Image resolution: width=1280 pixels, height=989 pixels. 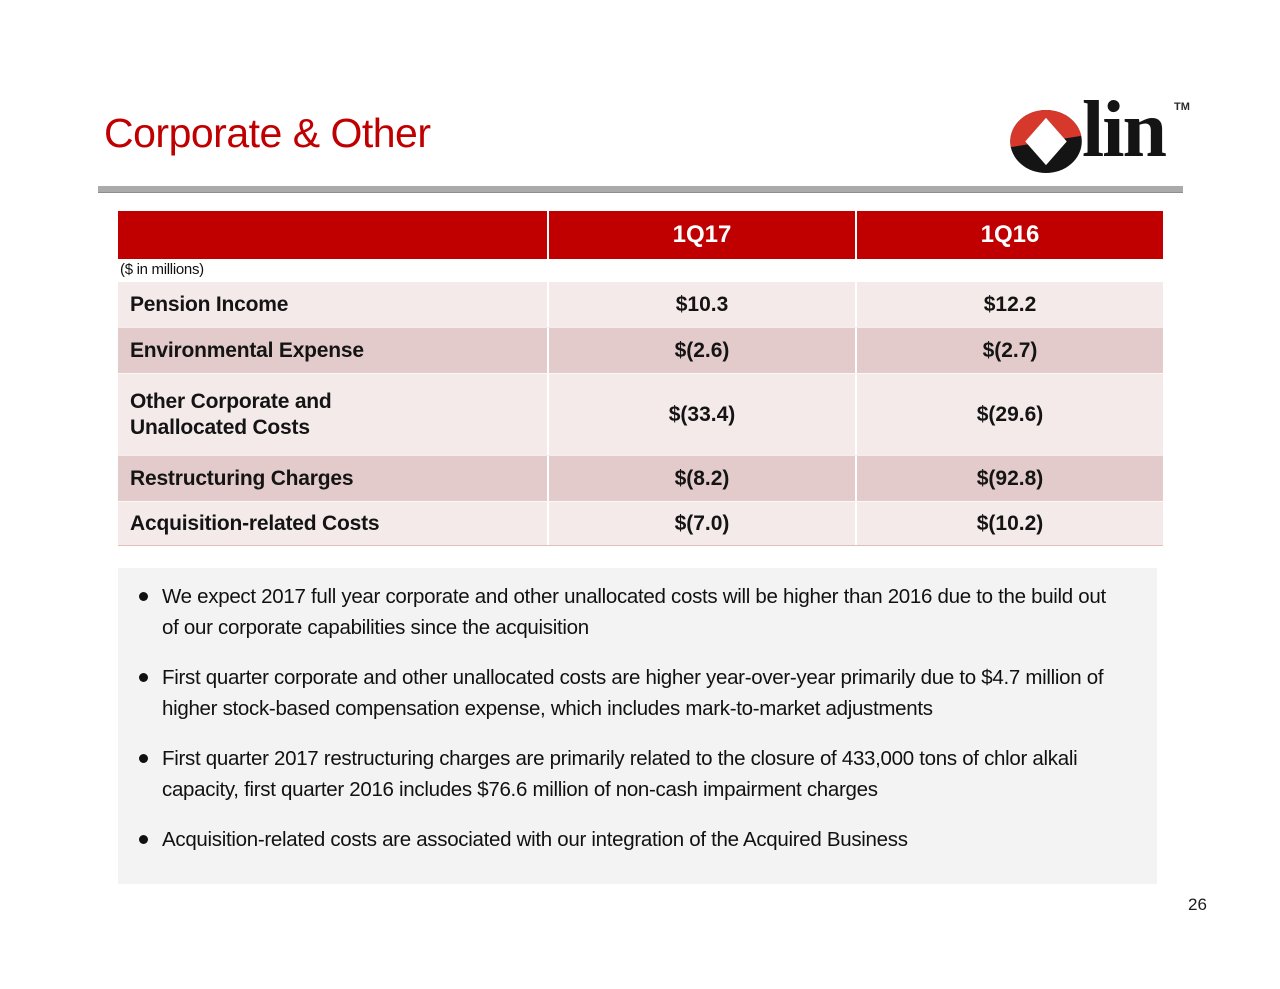 I want to click on olin-wordmark: lin, so click(x=1124, y=130).